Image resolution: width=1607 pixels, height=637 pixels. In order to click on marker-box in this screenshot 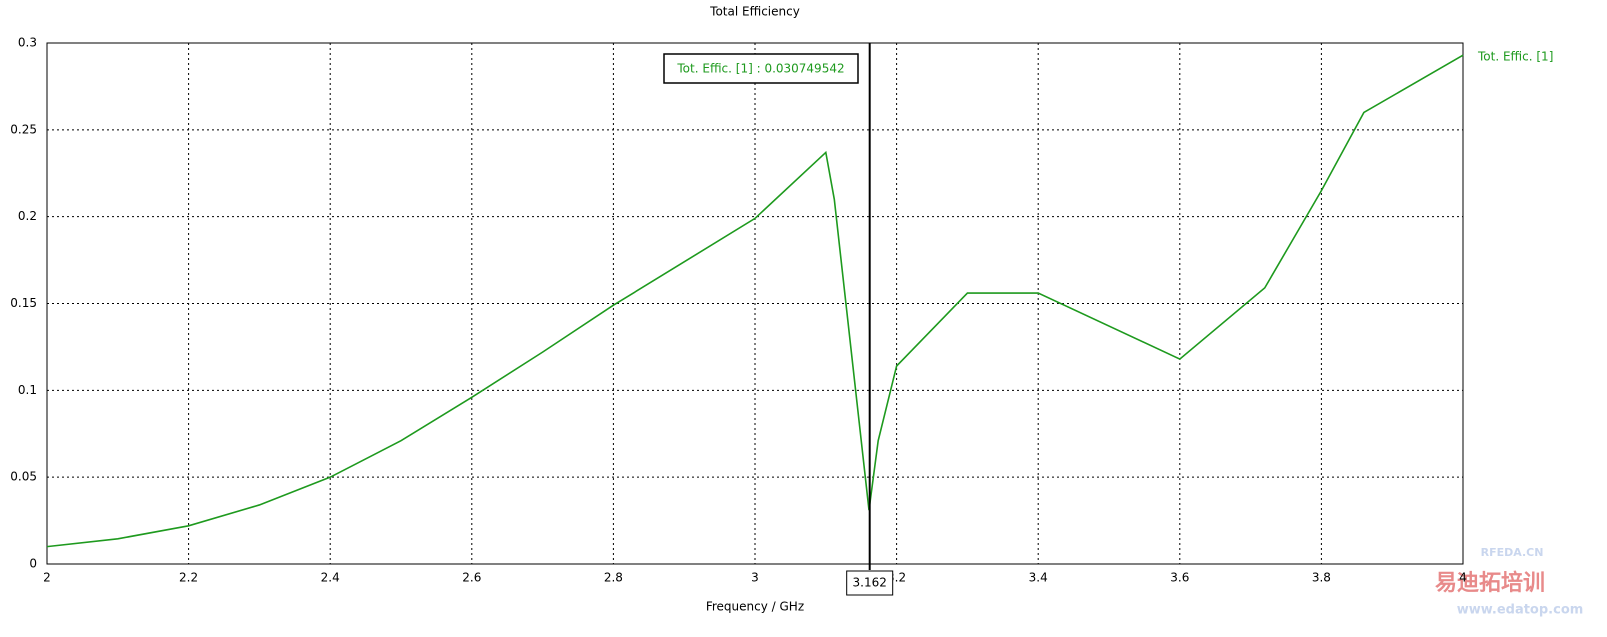, I will do `click(870, 583)`.